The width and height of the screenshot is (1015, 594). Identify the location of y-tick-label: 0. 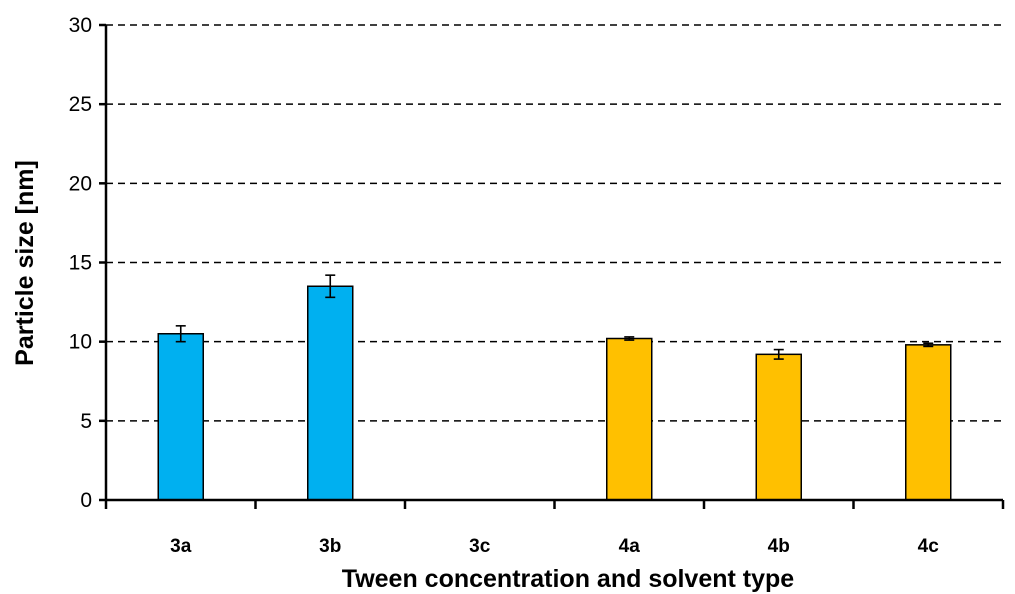
(86, 500).